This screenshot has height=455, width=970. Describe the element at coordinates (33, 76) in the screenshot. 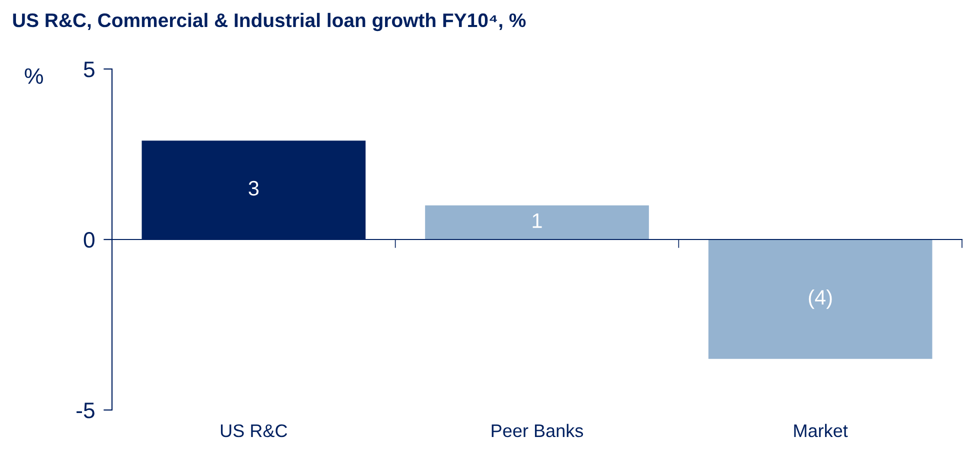

I see `y-axis-title: %` at that location.